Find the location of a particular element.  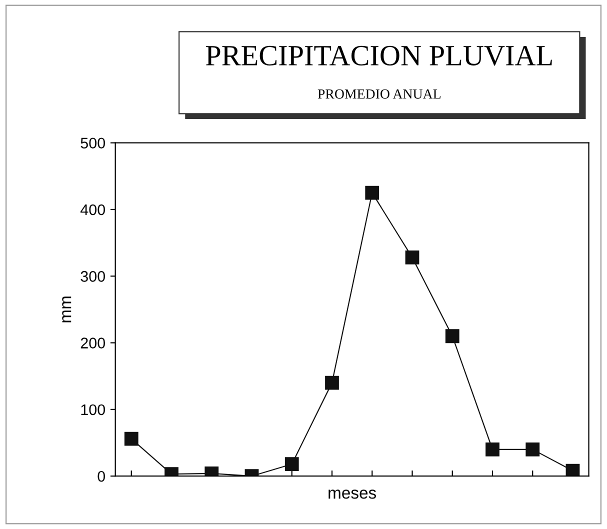

x-axis-title: meses is located at coordinates (352, 494).